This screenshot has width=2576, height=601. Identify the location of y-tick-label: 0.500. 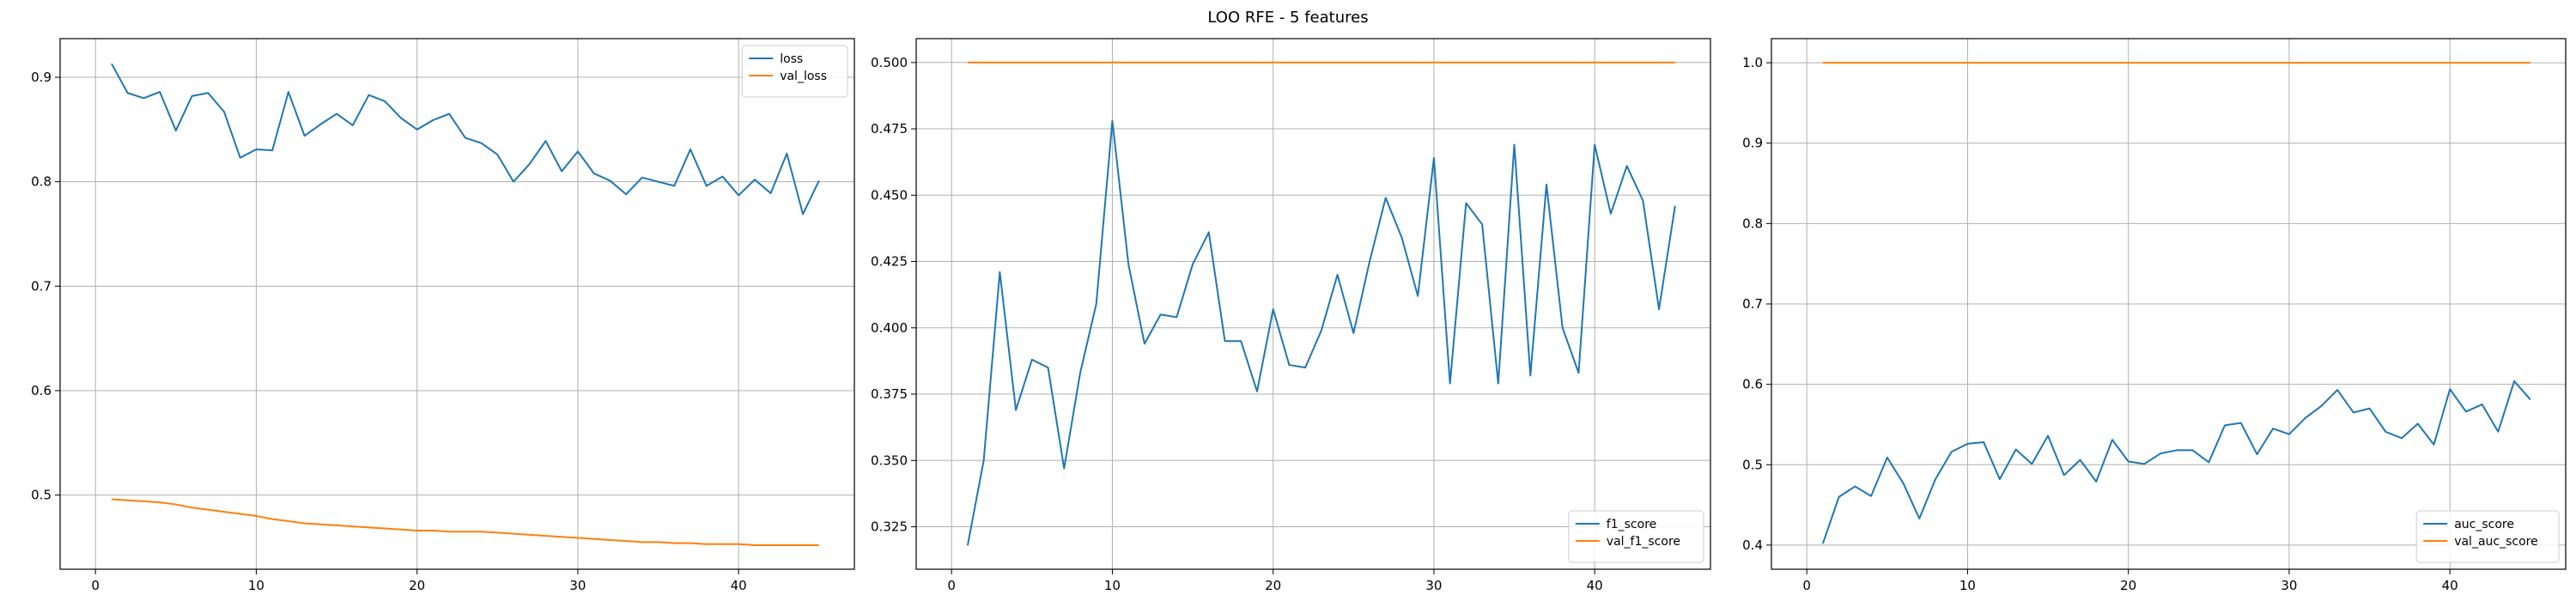
(889, 63).